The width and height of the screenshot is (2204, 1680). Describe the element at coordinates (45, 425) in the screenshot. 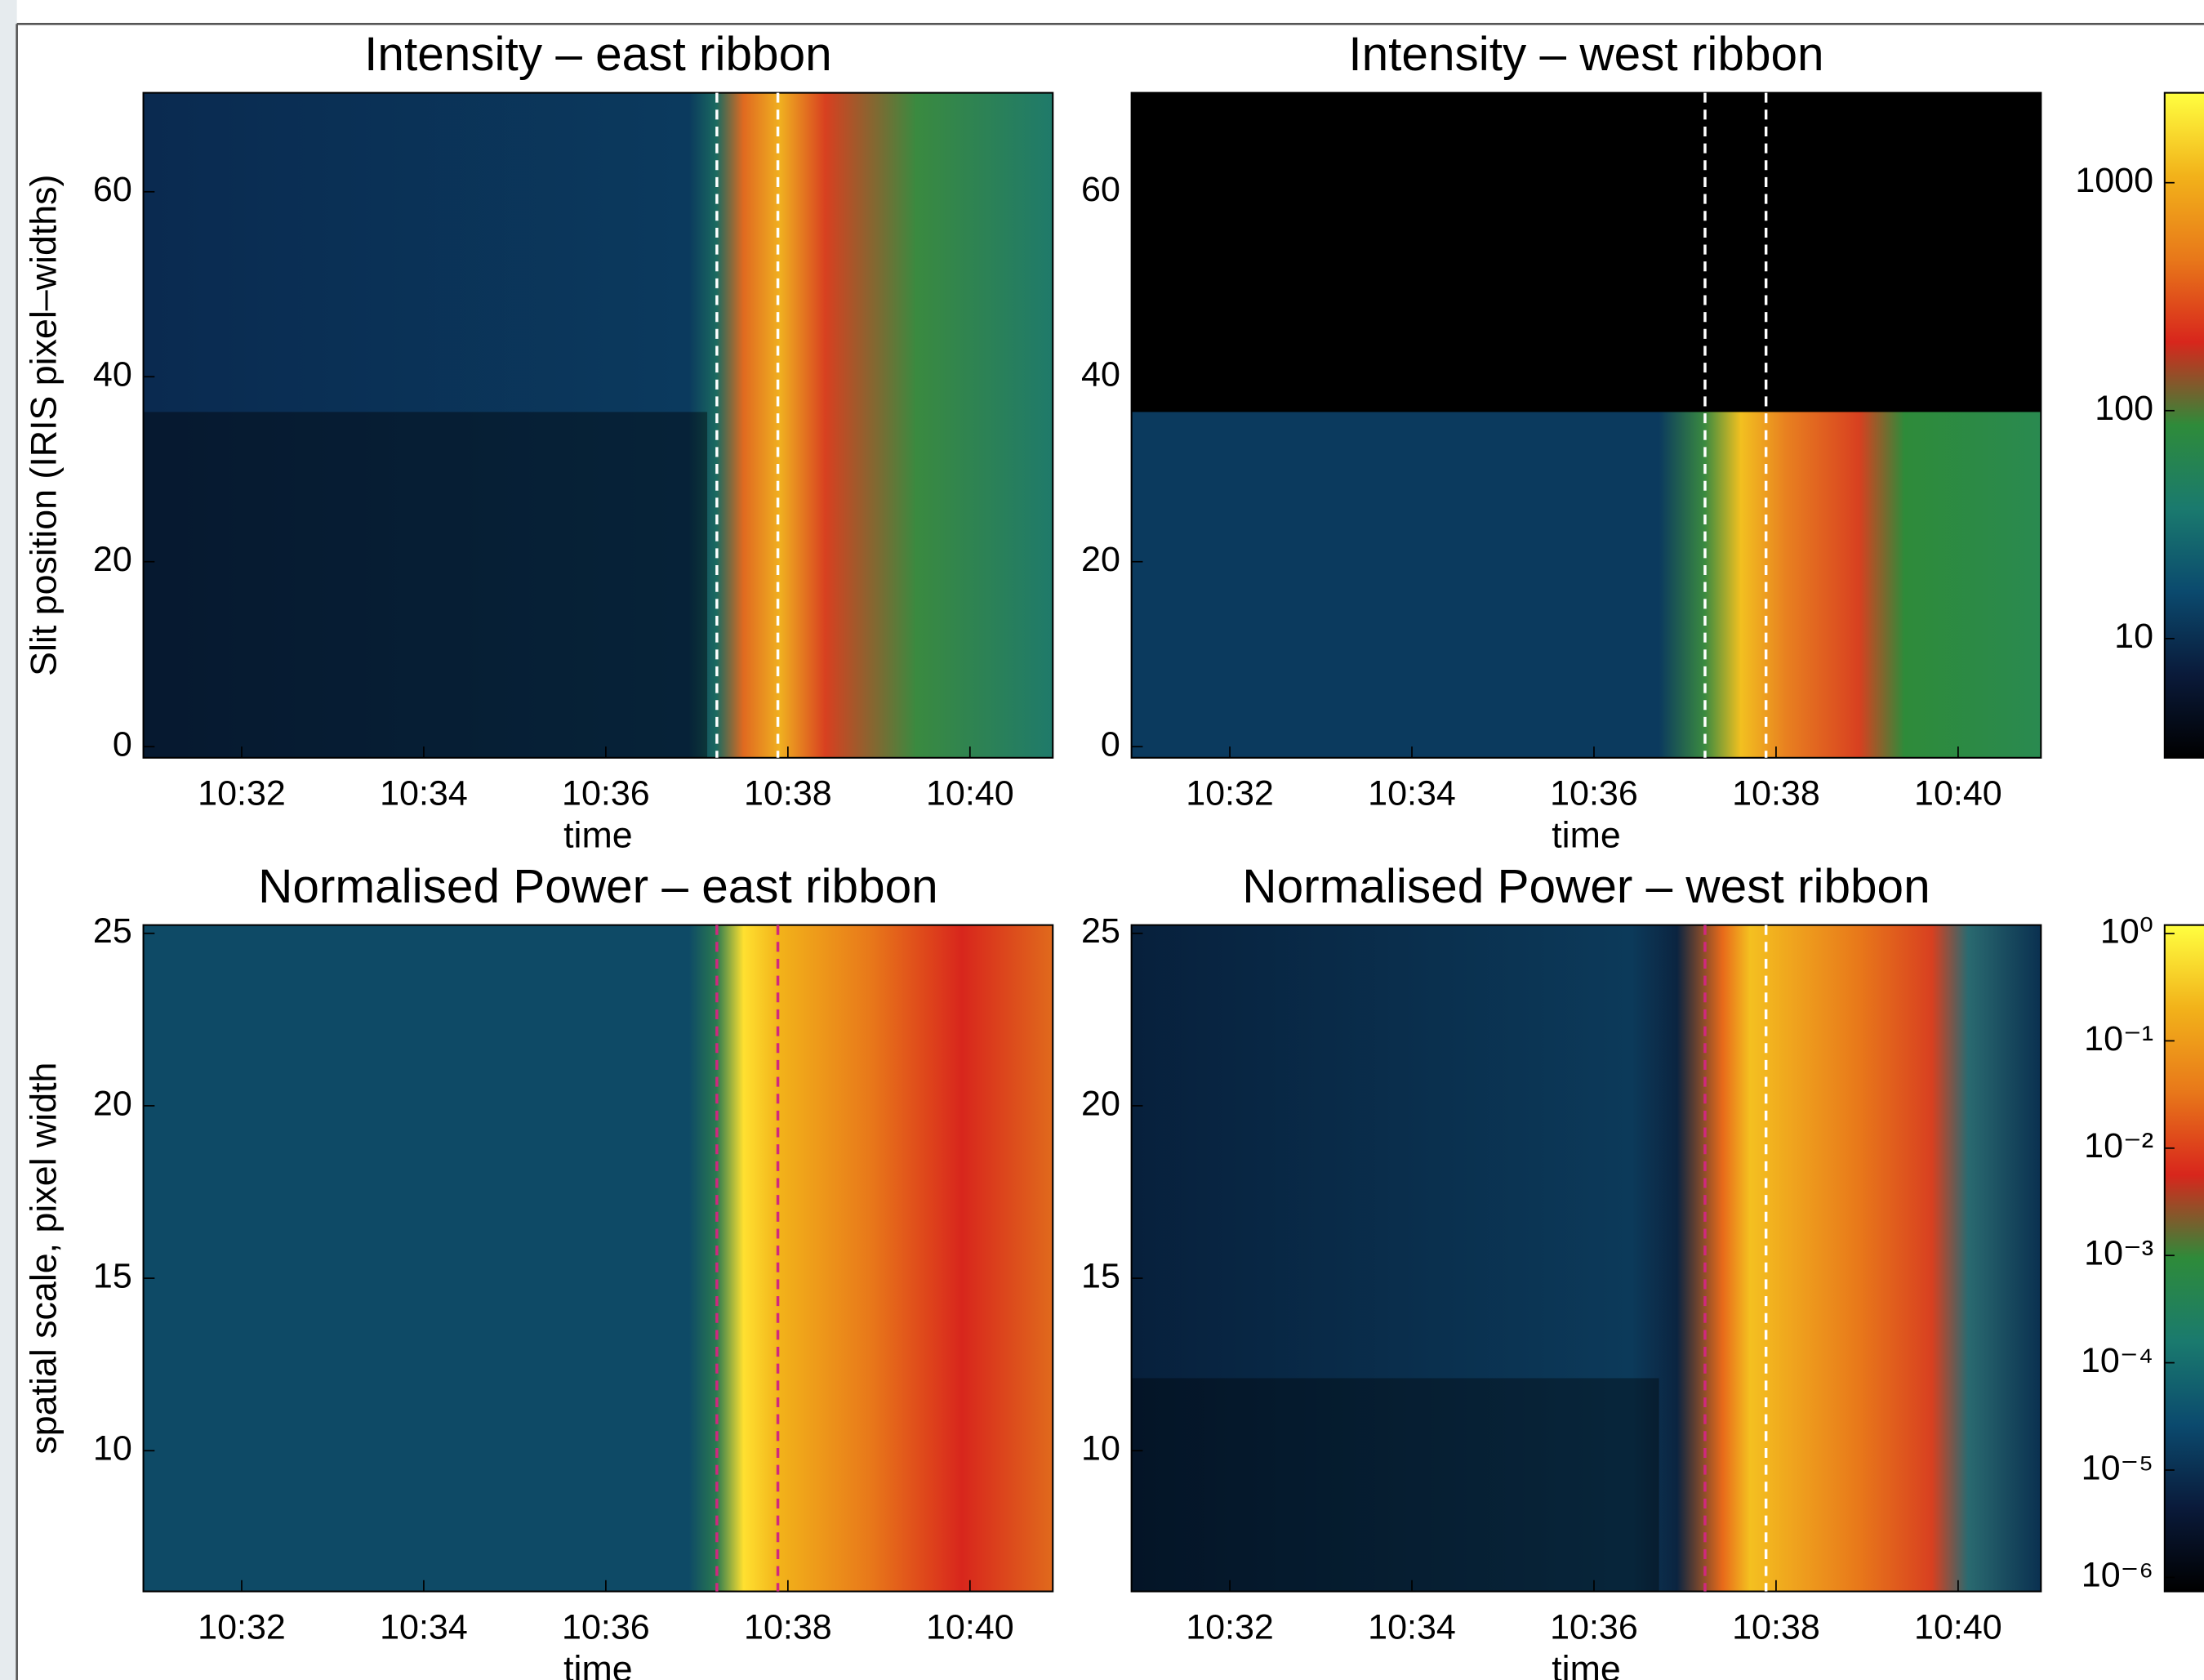

I see `y-axis-label: Slit position (IRIS pixel–widths)` at that location.